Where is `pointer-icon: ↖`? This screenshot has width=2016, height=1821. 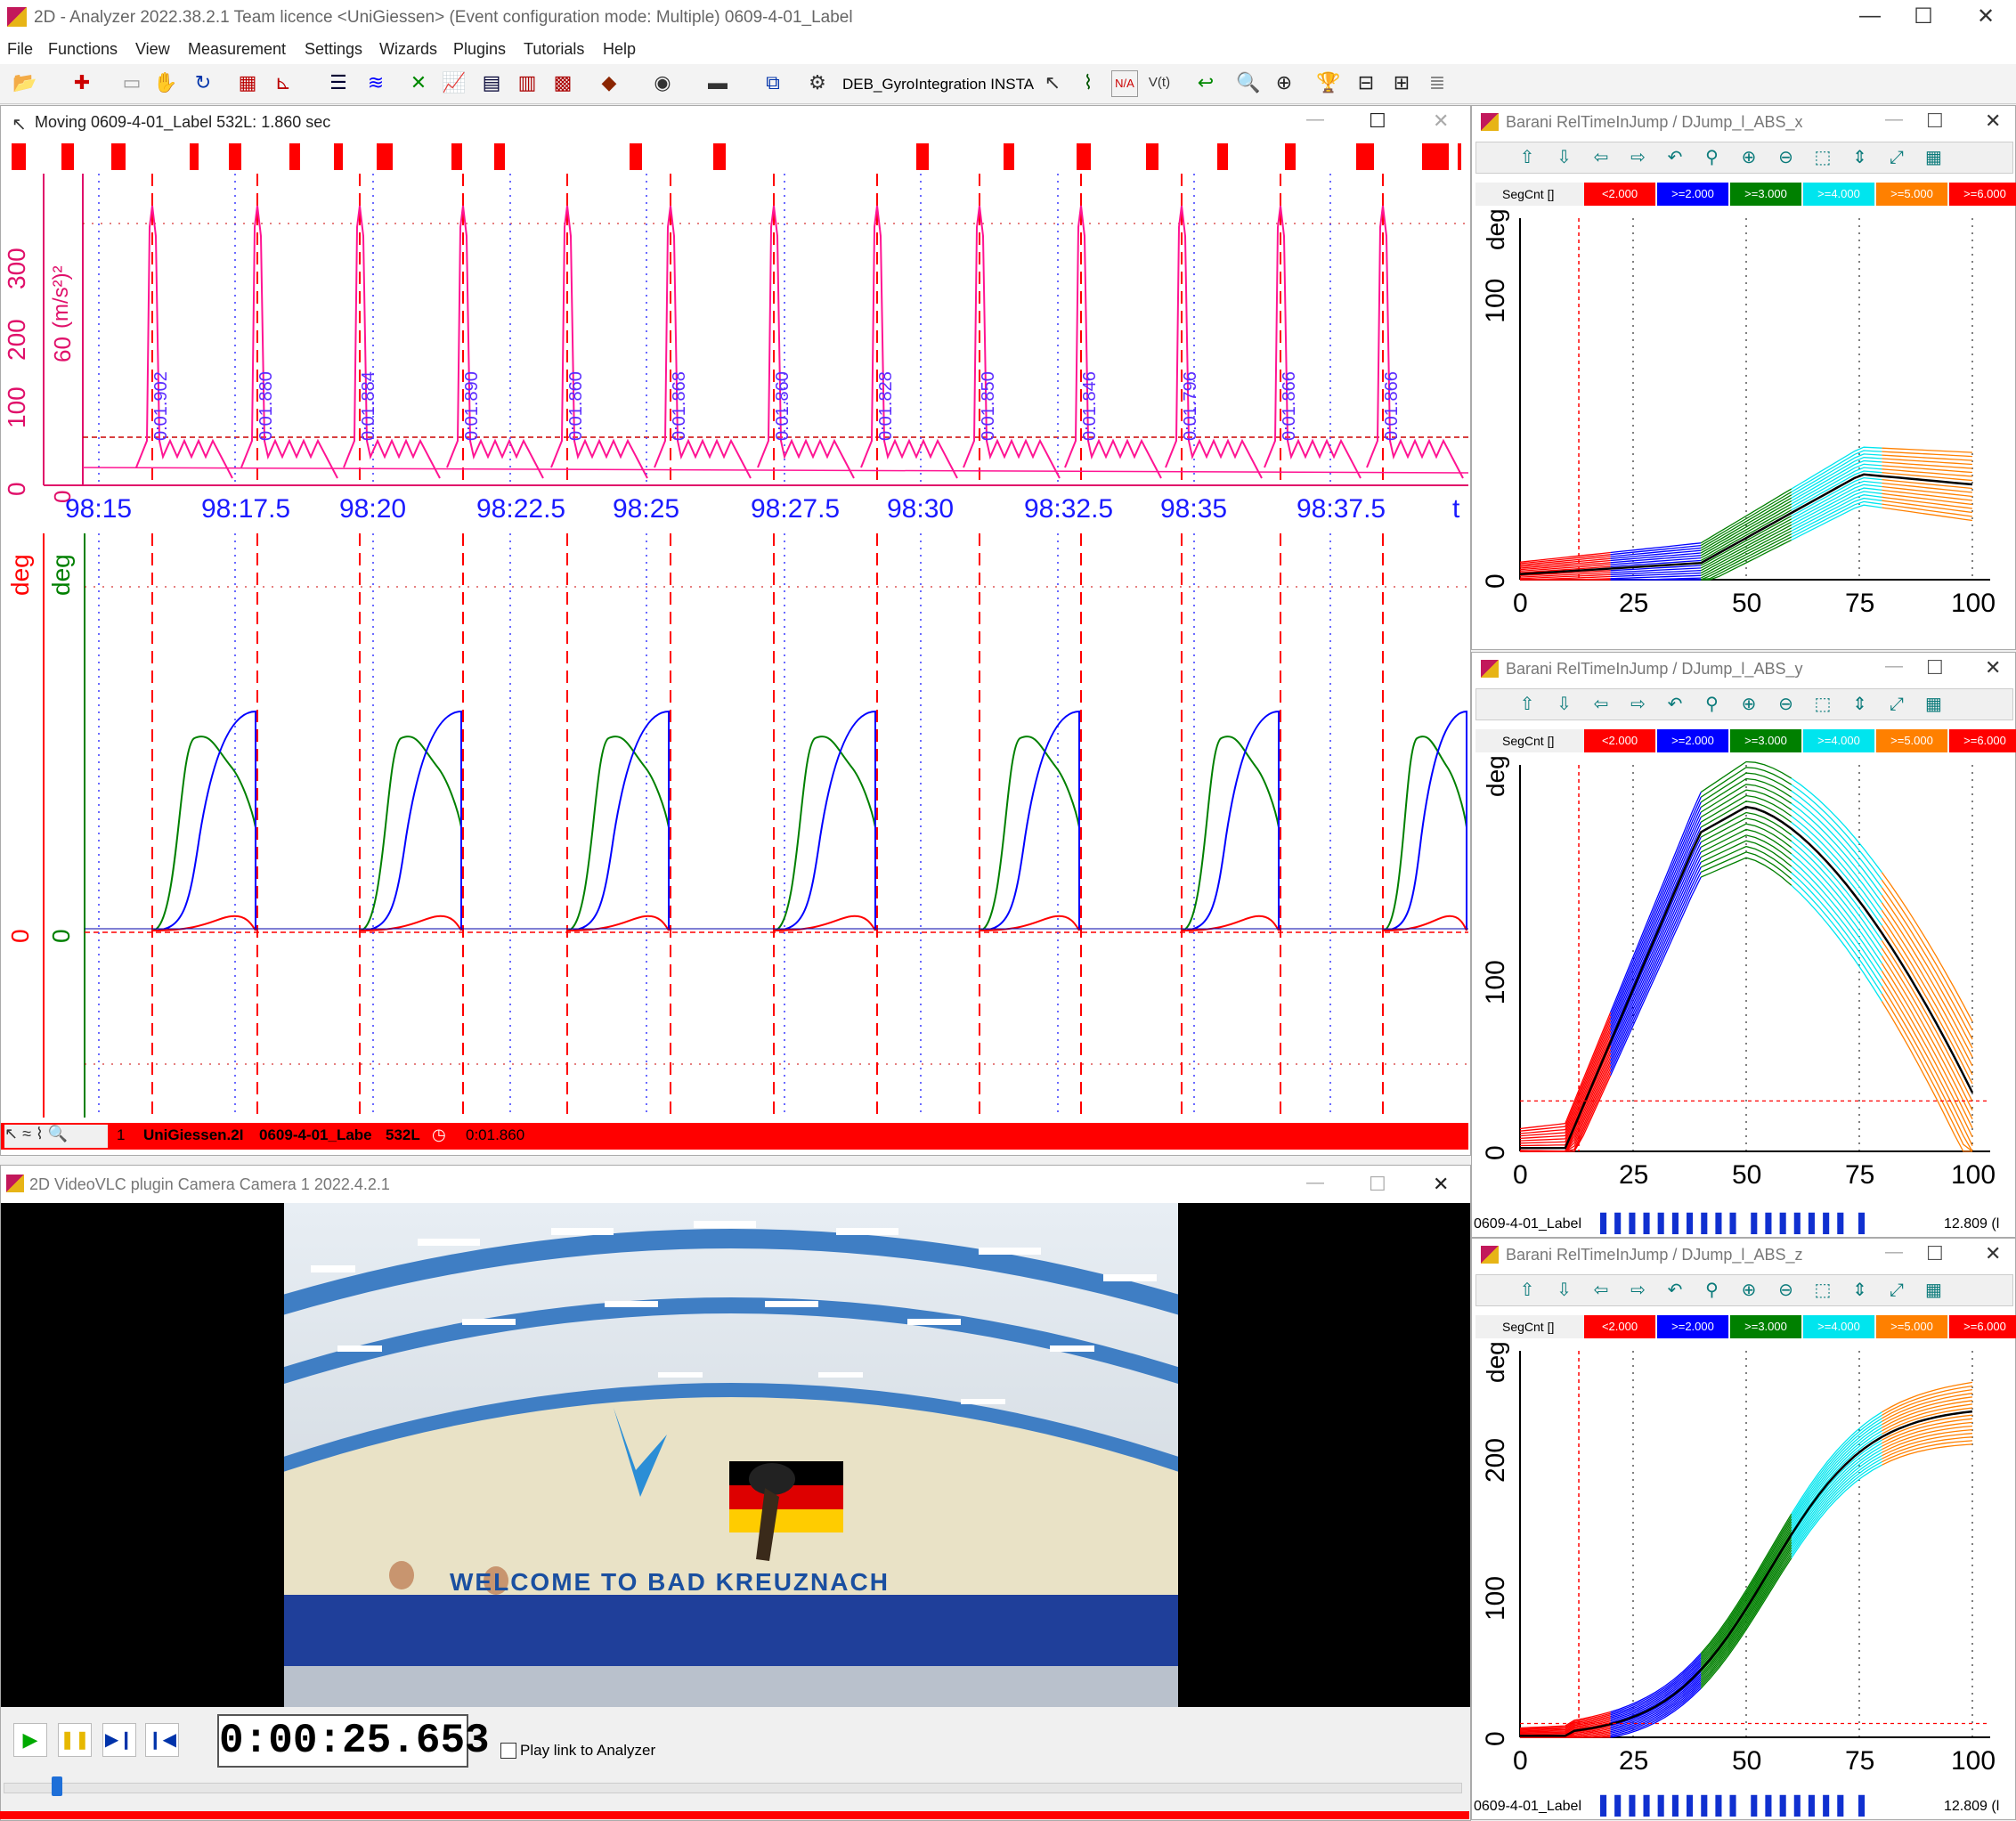
pointer-icon: ↖ is located at coordinates (1052, 82).